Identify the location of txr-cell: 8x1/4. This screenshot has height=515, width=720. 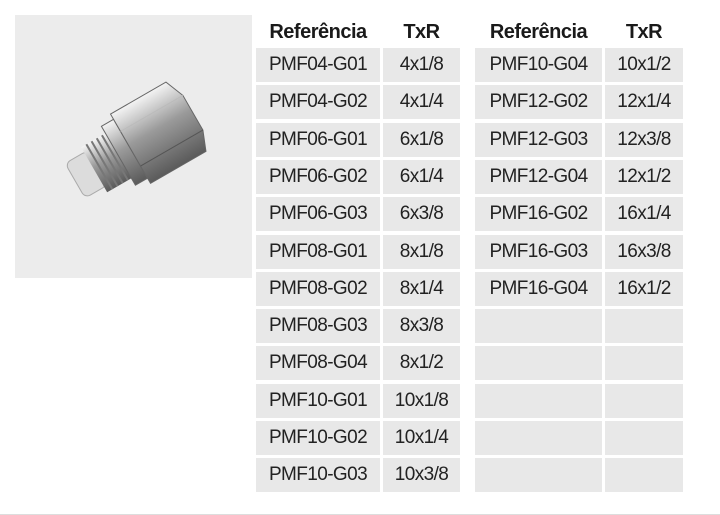
(421, 288).